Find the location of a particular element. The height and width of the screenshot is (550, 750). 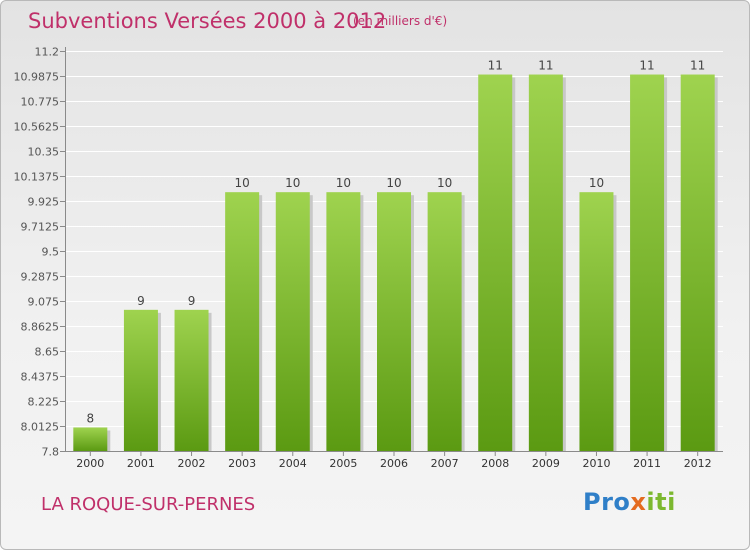

unit-label: (en milliers d'€) is located at coordinates (400, 21).